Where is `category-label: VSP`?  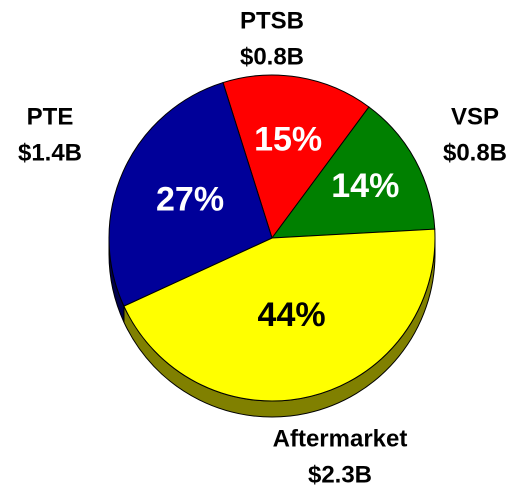
category-label: VSP is located at coordinates (475, 116).